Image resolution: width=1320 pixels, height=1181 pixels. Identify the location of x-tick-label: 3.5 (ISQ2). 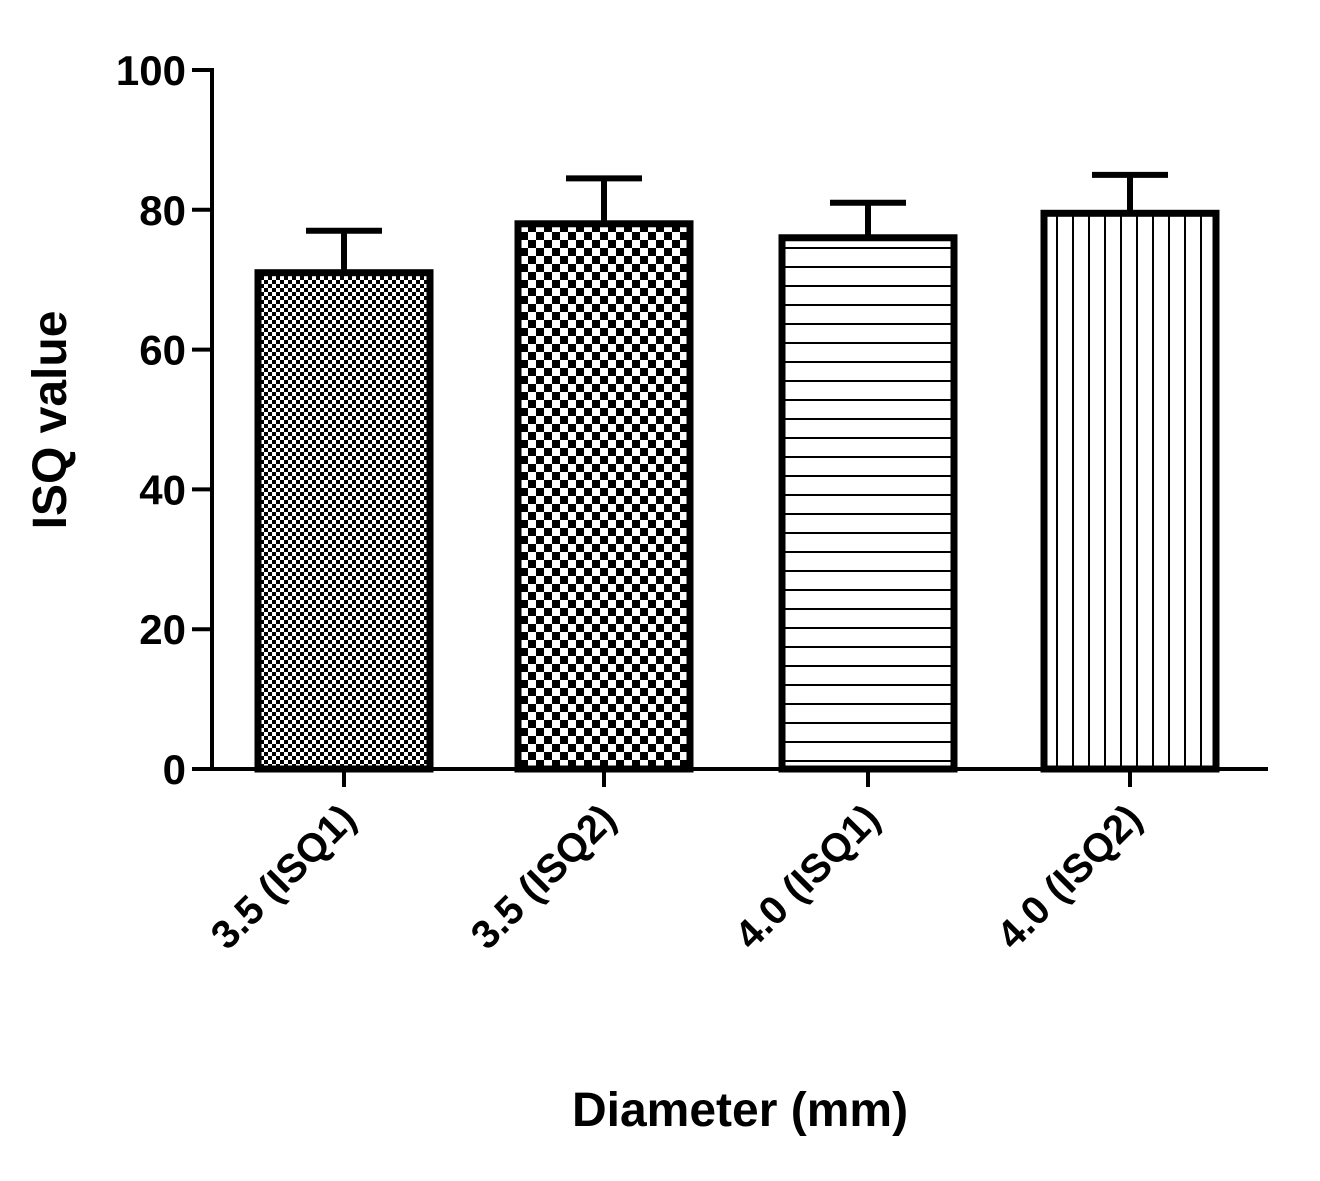
(544, 877).